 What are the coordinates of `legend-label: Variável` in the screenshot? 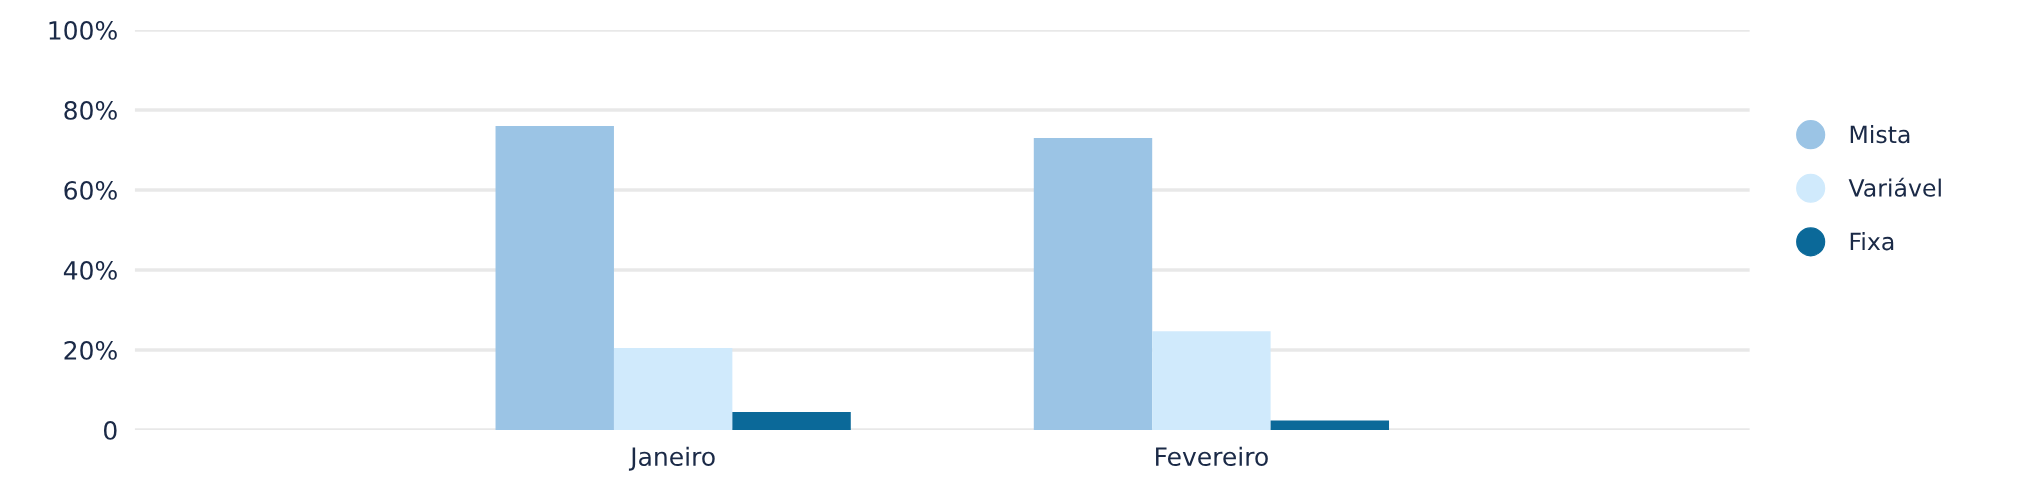 It's located at (1894, 187).